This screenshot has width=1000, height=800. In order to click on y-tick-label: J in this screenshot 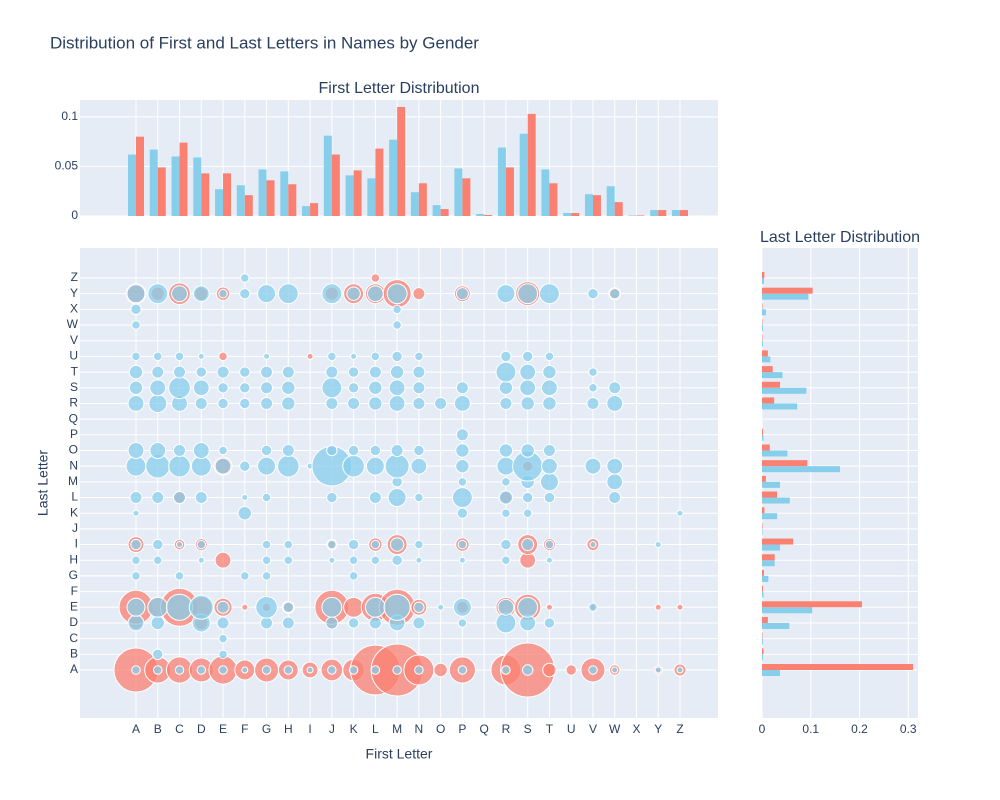, I will do `click(75, 528)`.